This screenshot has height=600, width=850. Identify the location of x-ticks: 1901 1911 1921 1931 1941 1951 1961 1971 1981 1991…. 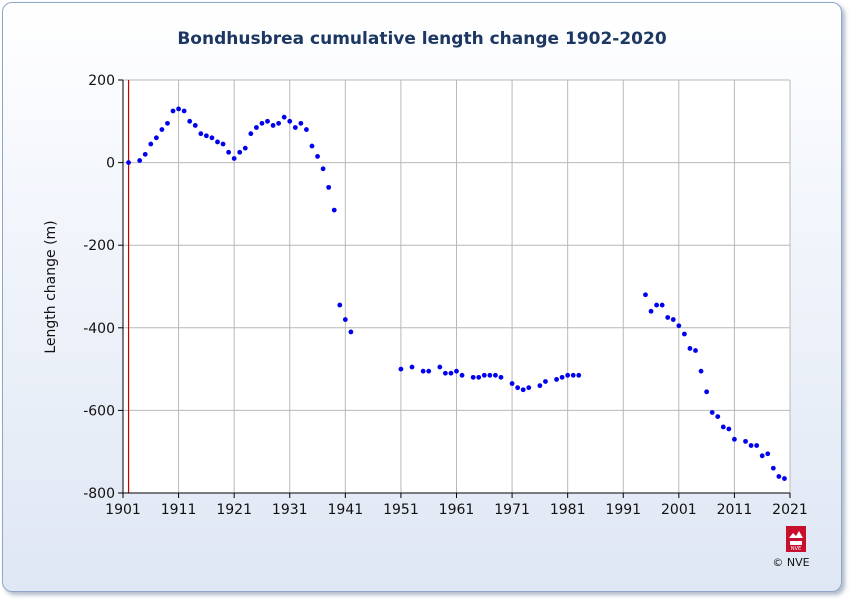
(456, 505).